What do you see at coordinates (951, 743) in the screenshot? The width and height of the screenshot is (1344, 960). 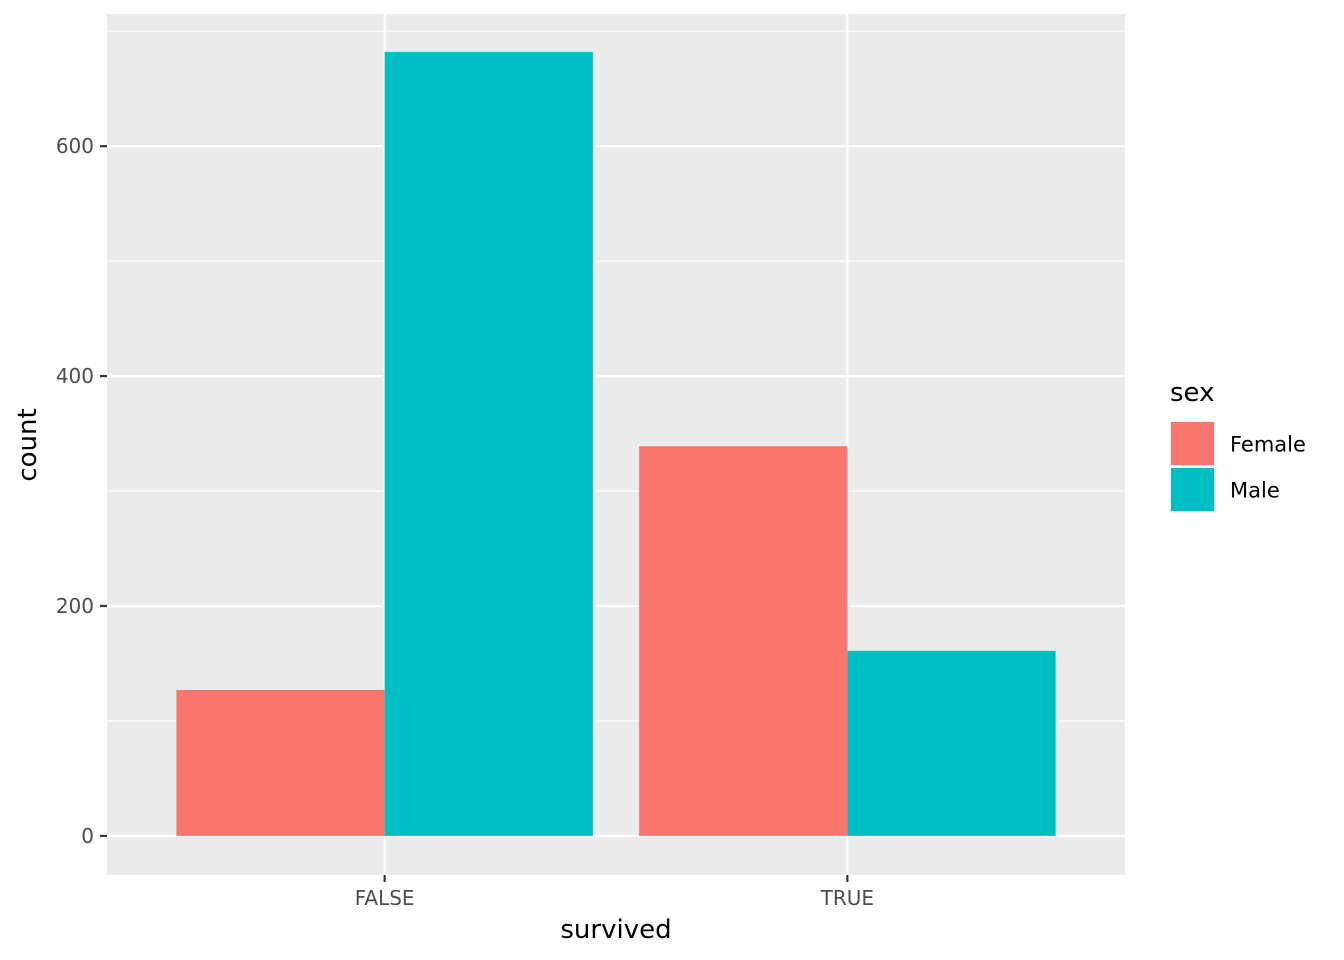 I see `bar-male-true` at bounding box center [951, 743].